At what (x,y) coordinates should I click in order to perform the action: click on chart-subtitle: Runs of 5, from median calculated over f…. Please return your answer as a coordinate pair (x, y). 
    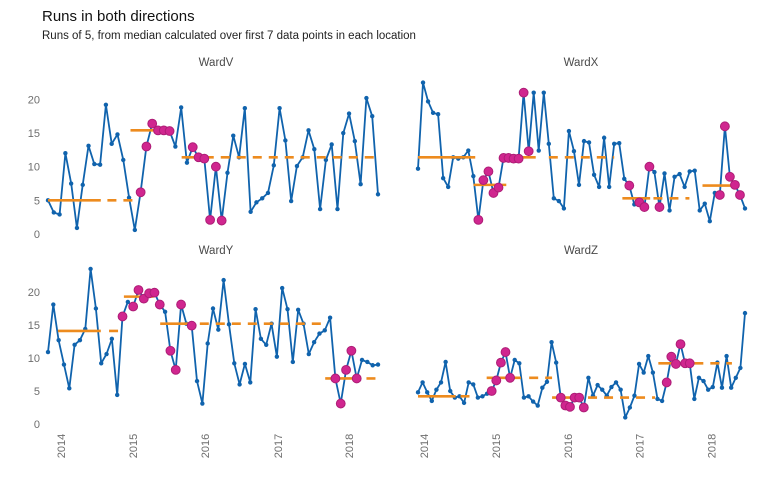
    Looking at the image, I should click on (229, 36).